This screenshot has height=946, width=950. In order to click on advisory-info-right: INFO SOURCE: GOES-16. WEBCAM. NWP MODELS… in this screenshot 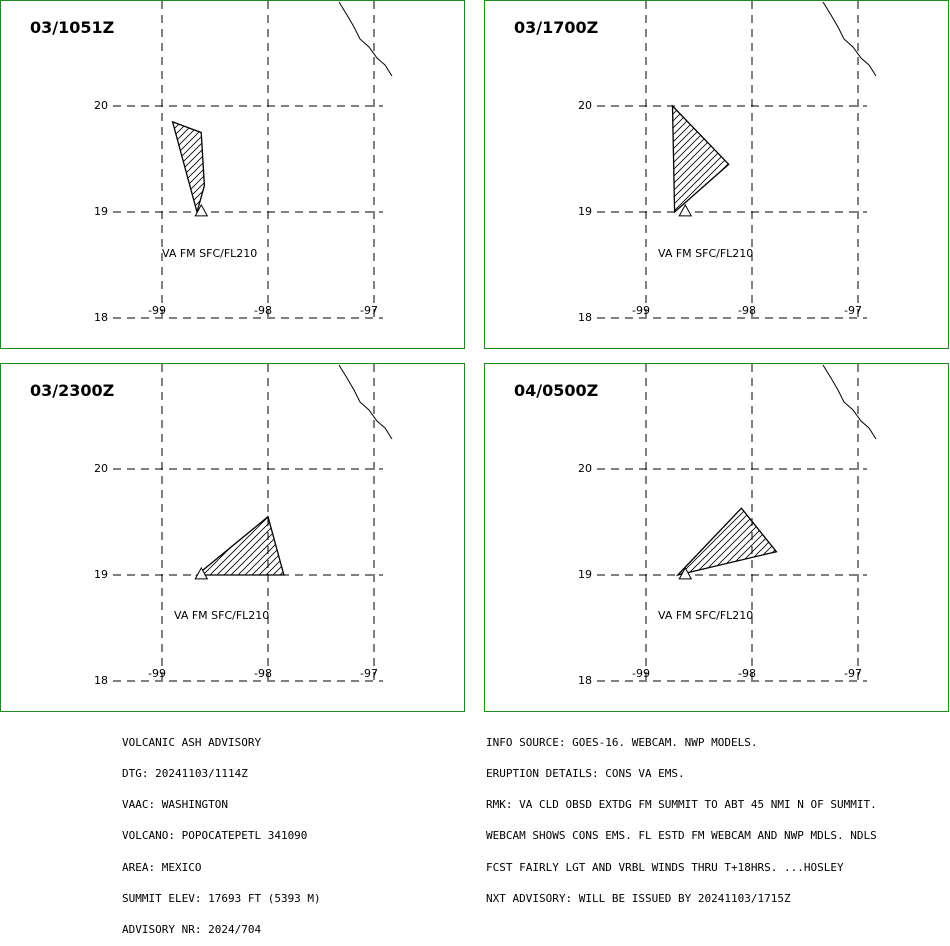, I will do `click(681, 816)`.